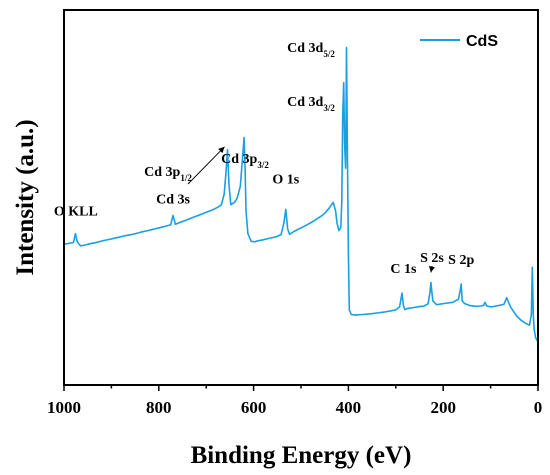  Describe the element at coordinates (482, 41) in the screenshot. I see `legend-entry-label: CdS` at that location.